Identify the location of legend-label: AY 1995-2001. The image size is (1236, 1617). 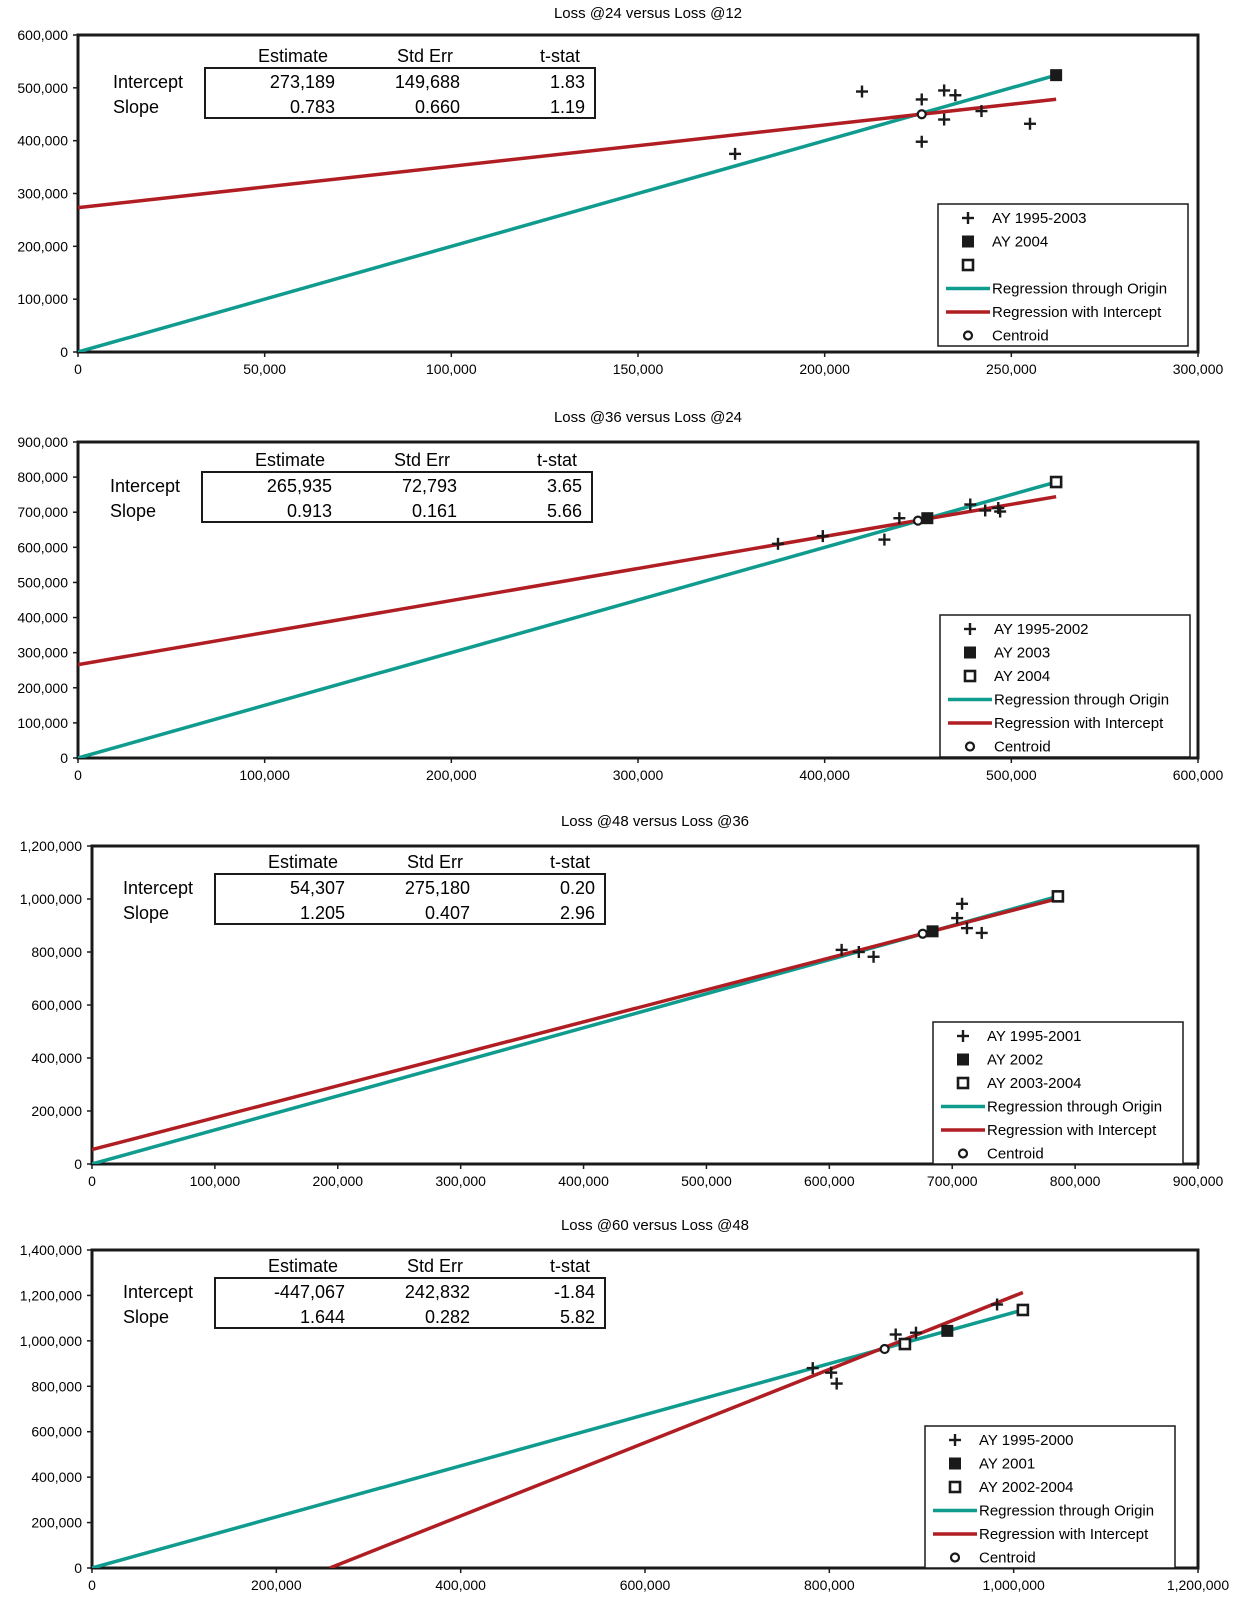
(1034, 1036).